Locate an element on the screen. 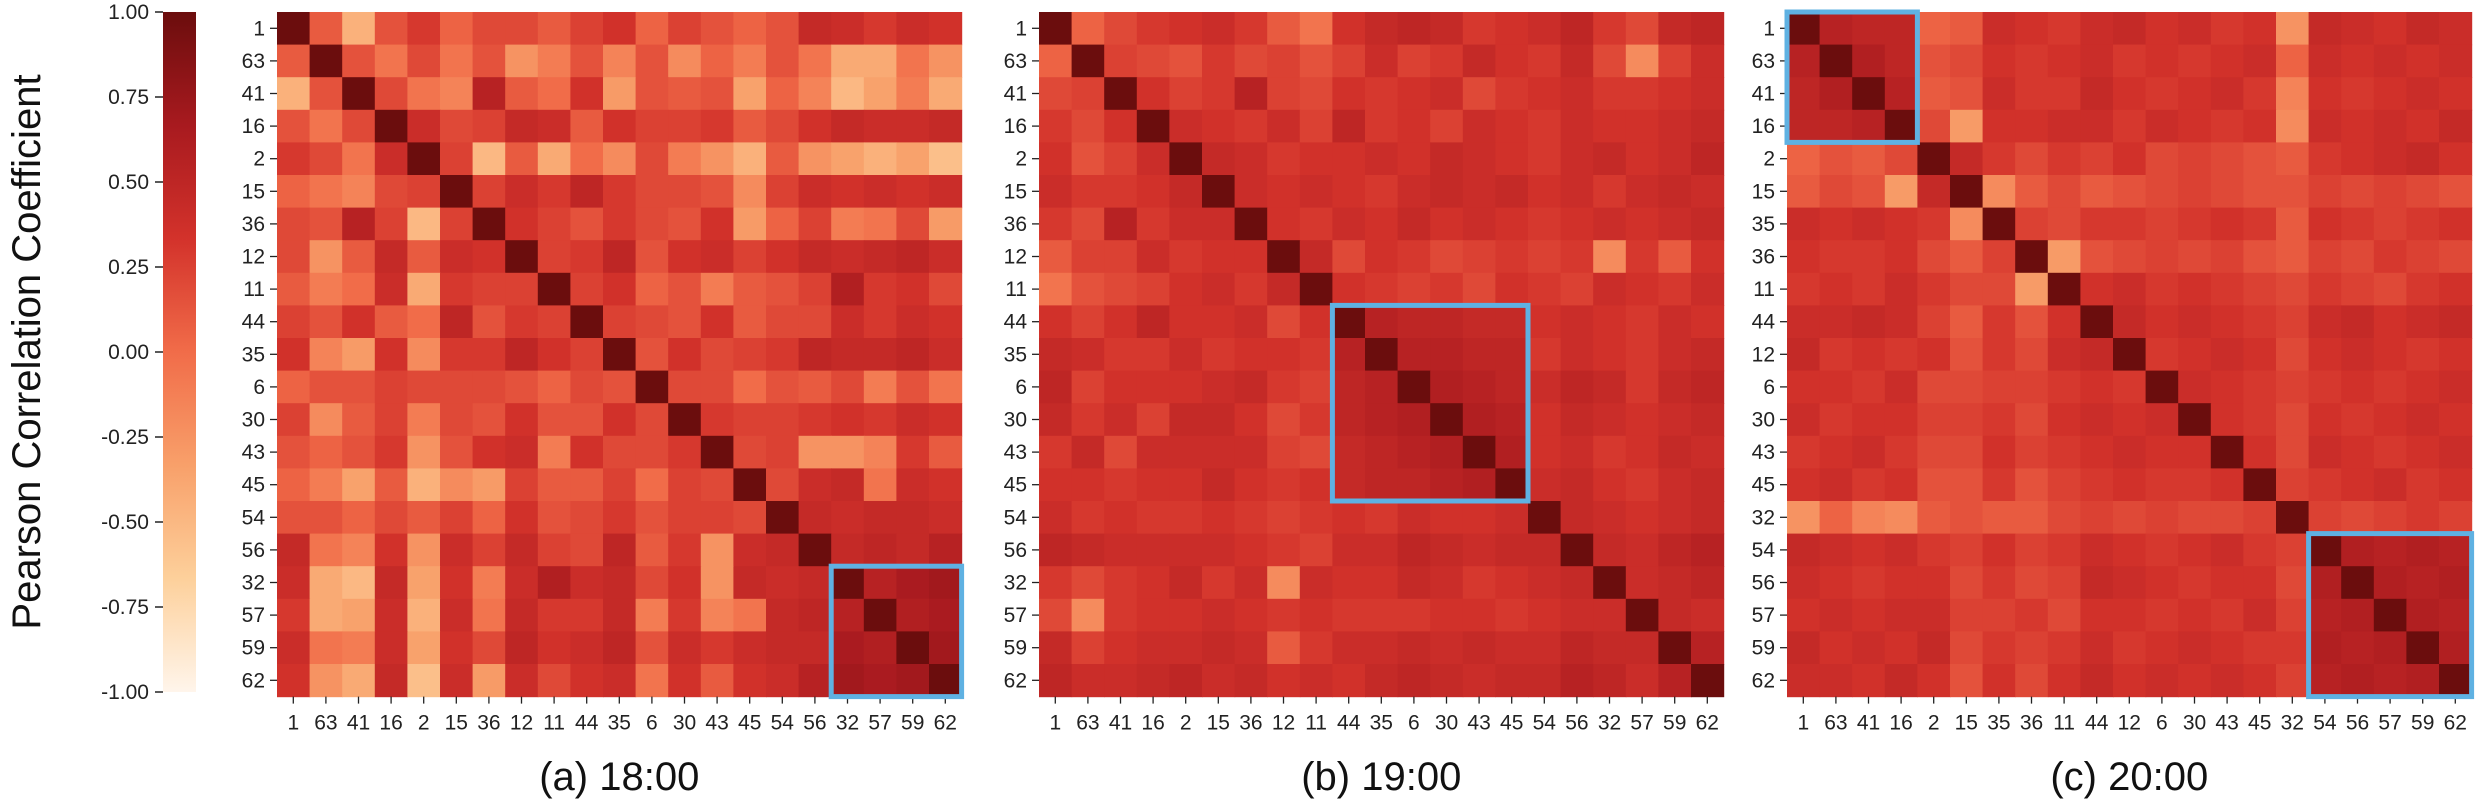  y-tick-label: 30 is located at coordinates (1763, 420).